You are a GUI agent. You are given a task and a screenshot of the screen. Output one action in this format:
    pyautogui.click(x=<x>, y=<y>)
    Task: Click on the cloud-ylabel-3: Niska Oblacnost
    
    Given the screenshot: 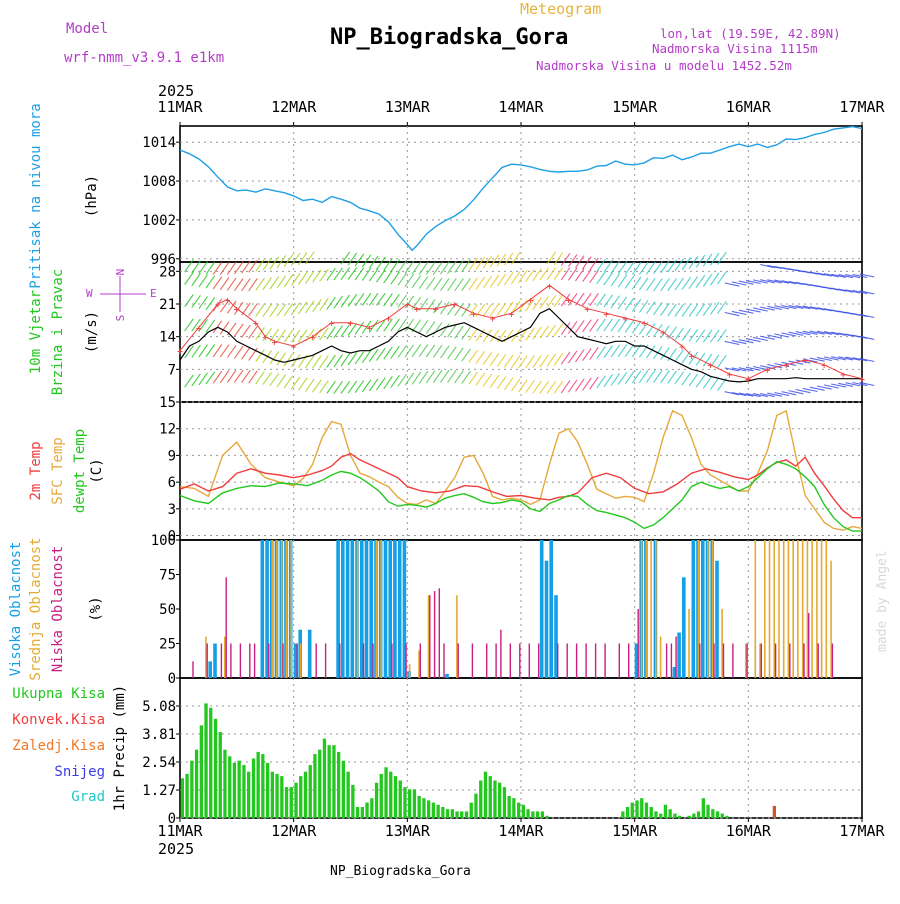 What is the action you would take?
    pyautogui.click(x=58, y=609)
    